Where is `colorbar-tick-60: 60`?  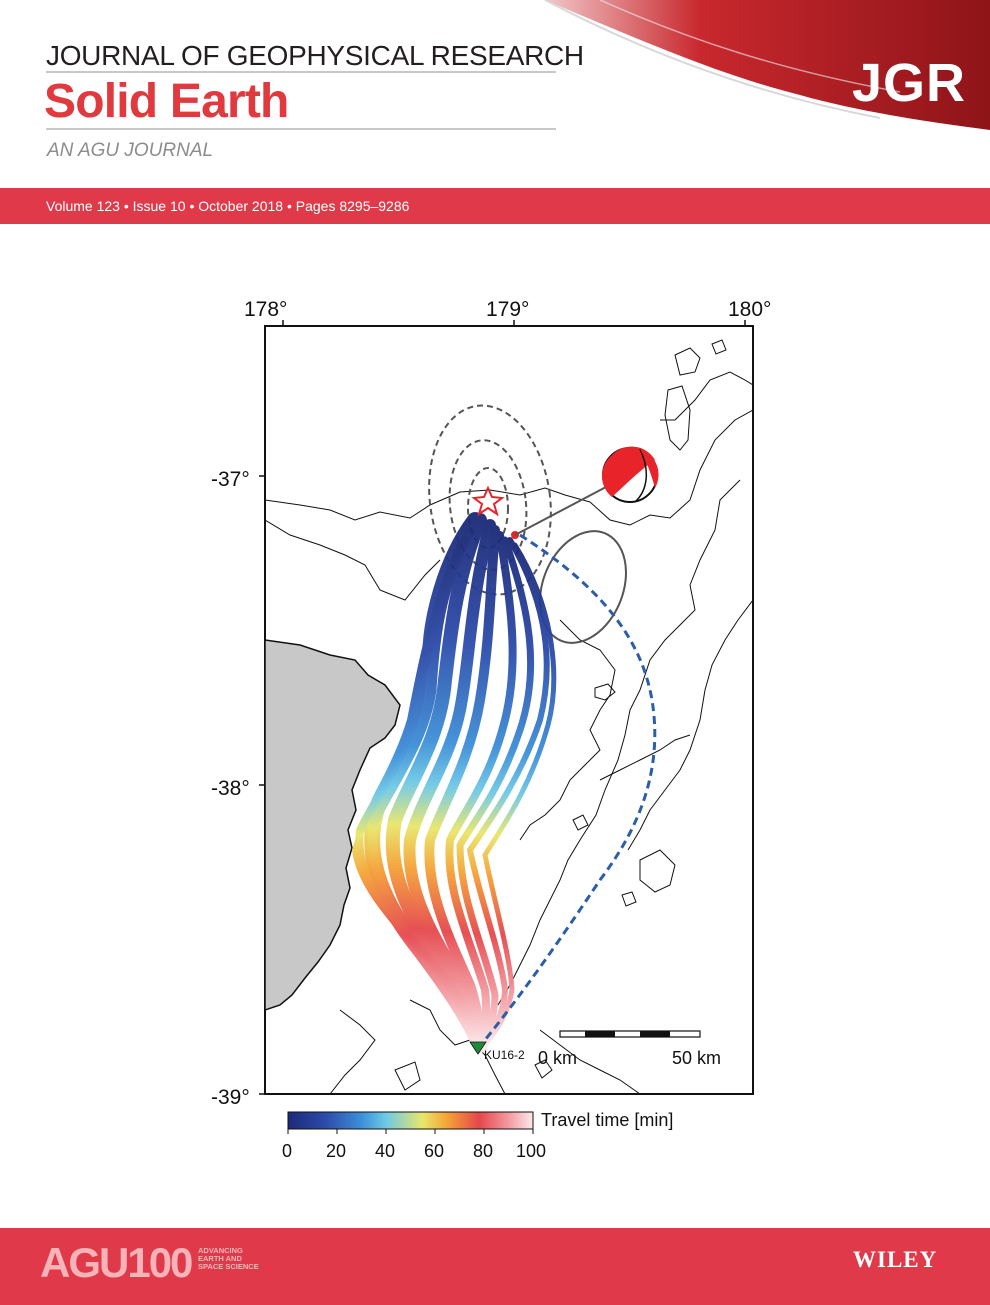
colorbar-tick-60: 60 is located at coordinates (434, 1151).